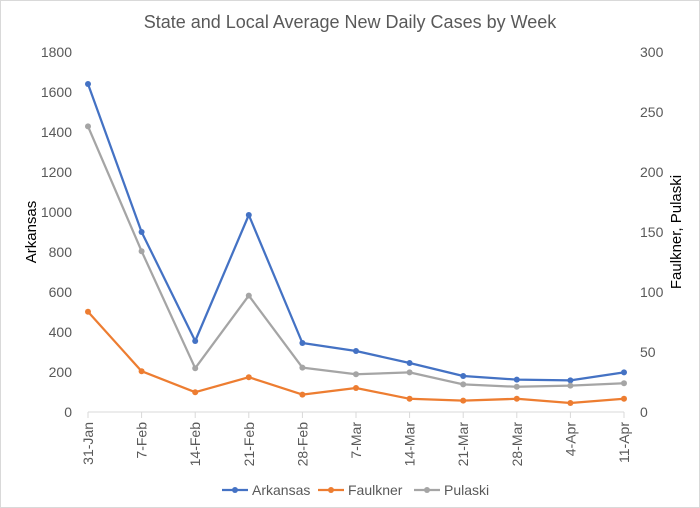 This screenshot has height=508, width=700. What do you see at coordinates (570, 439) in the screenshot?
I see `x-axis-tick-label: 4-Apr` at bounding box center [570, 439].